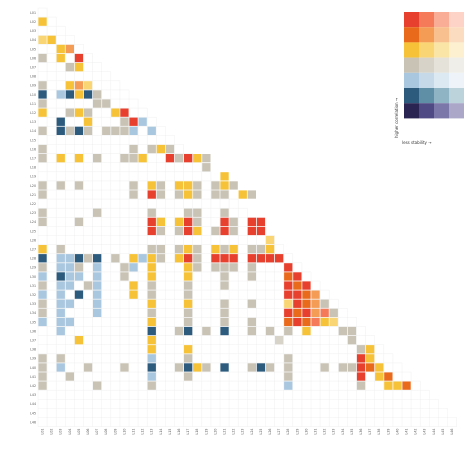 The width and height of the screenshot is (474, 473). What do you see at coordinates (33, 149) in the screenshot?
I see `row-label: L16` at bounding box center [33, 149].